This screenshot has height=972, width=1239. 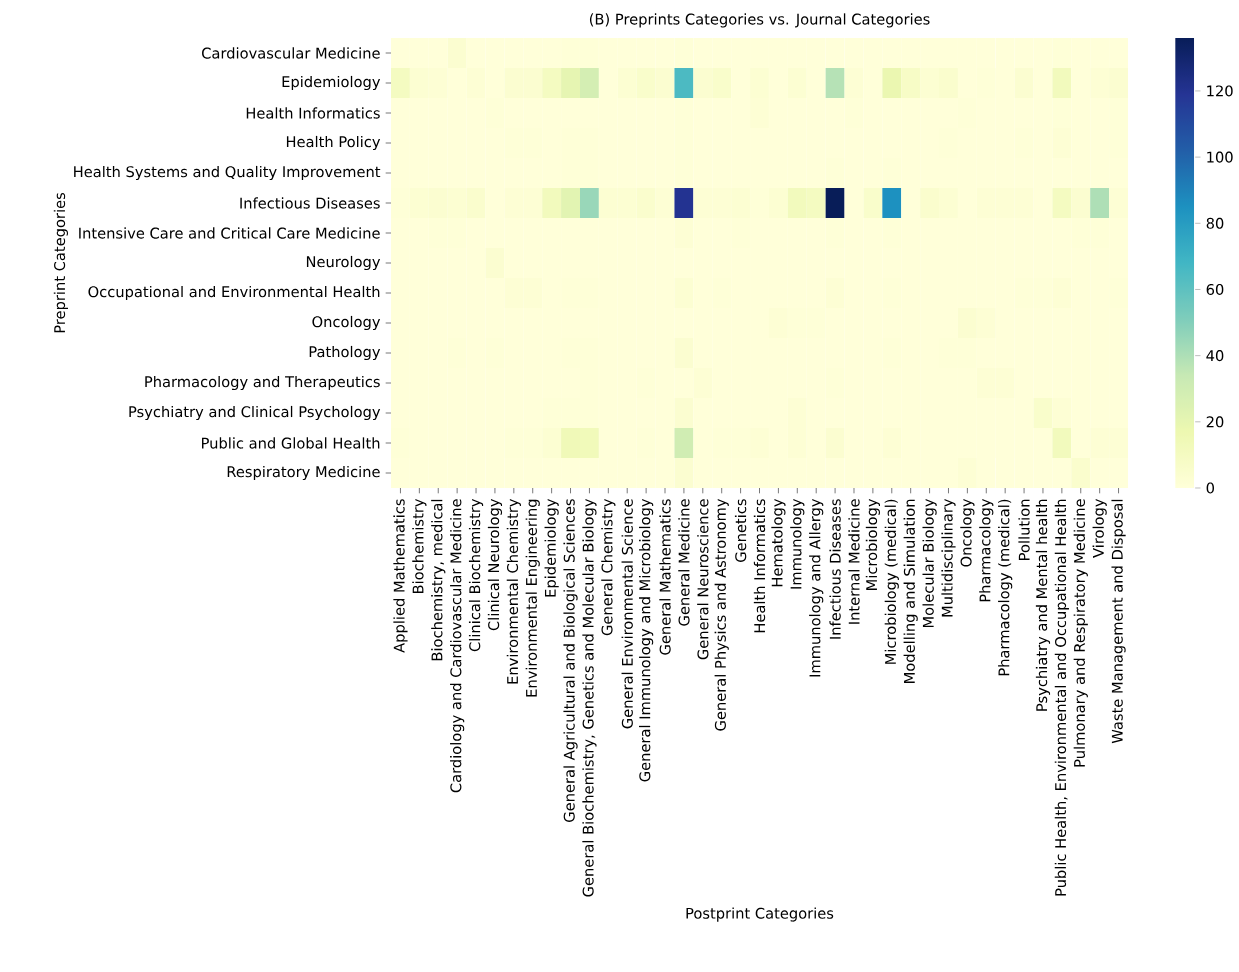 What do you see at coordinates (291, 53) in the screenshot?
I see `y-tick-label: Cardiovascular Medicine` at bounding box center [291, 53].